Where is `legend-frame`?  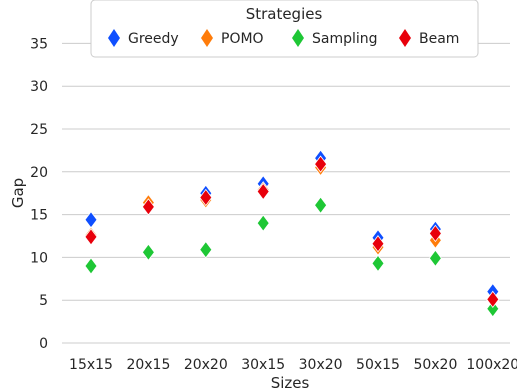
legend-frame is located at coordinates (284, 29).